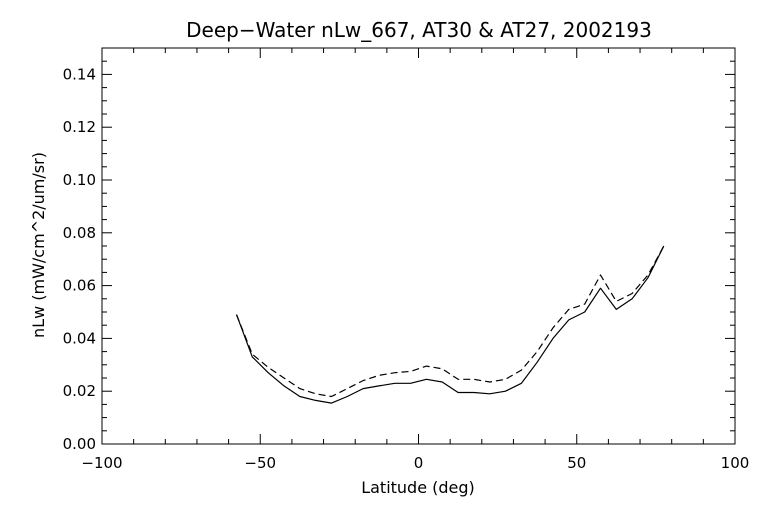  Describe the element at coordinates (419, 30) in the screenshot. I see `chart-title: Deep−Water nLw_667, AT30 & AT27, 2002193` at that location.